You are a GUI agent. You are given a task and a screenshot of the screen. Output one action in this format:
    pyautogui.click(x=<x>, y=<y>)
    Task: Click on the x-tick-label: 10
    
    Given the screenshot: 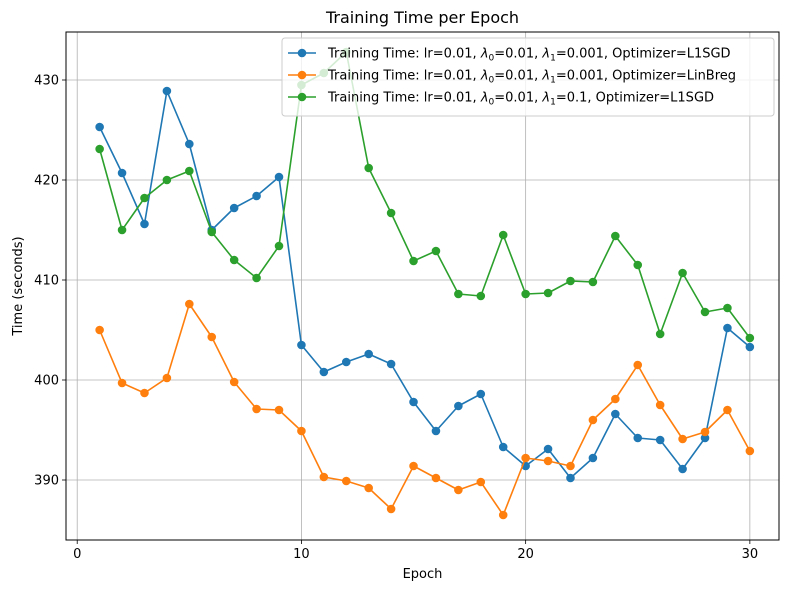 What is the action you would take?
    pyautogui.click(x=301, y=554)
    